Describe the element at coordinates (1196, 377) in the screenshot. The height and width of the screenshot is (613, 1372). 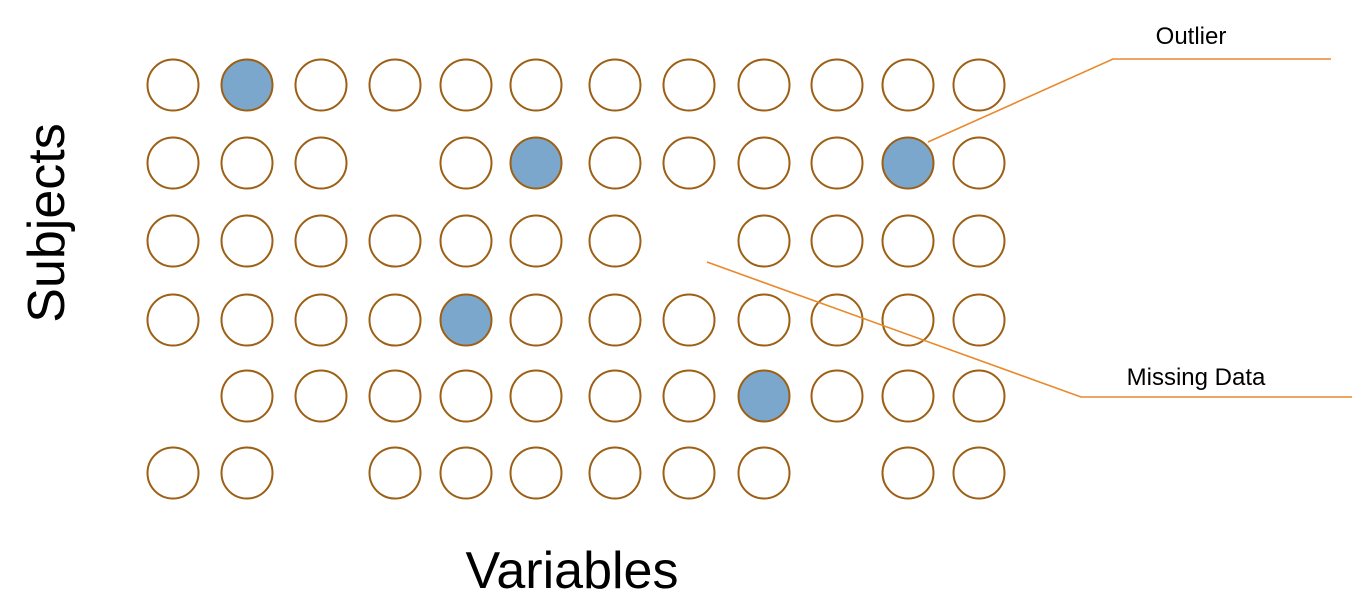
I see `missing-data-label: Missing Data` at that location.